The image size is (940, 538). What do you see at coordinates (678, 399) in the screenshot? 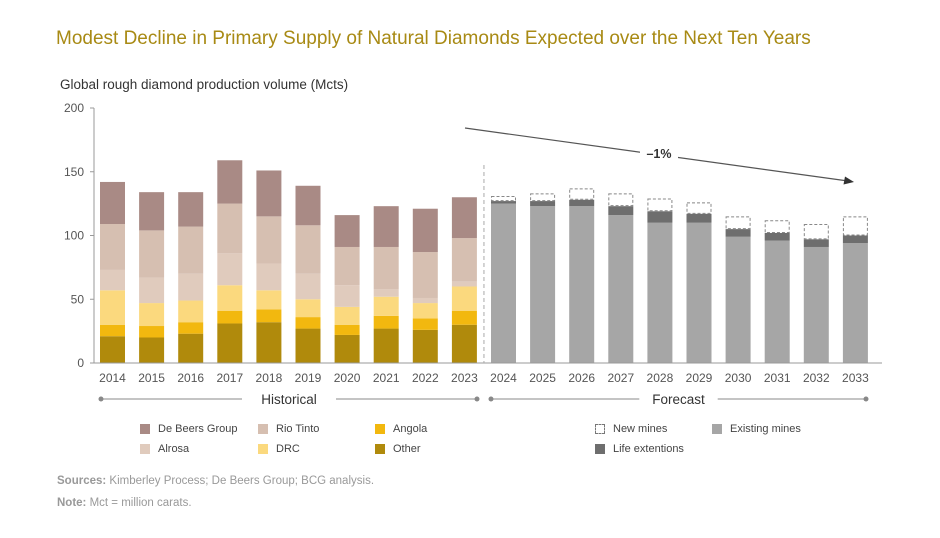
I see `forecast-bracket-label: Forecast` at bounding box center [678, 399].